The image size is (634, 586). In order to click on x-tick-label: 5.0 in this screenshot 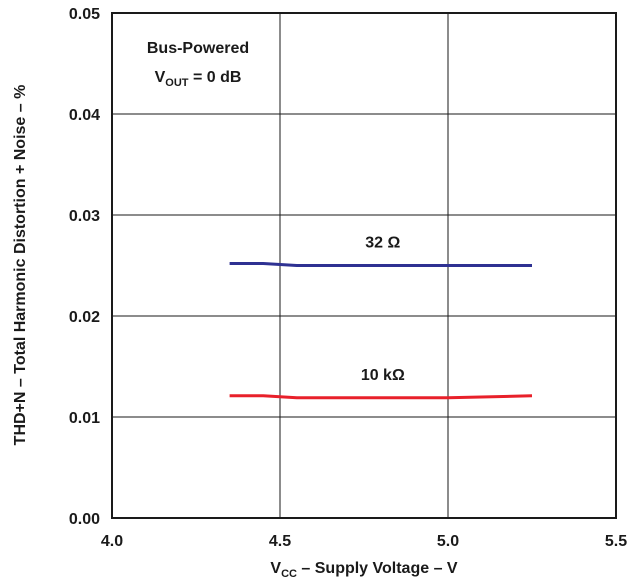, I will do `click(448, 541)`.